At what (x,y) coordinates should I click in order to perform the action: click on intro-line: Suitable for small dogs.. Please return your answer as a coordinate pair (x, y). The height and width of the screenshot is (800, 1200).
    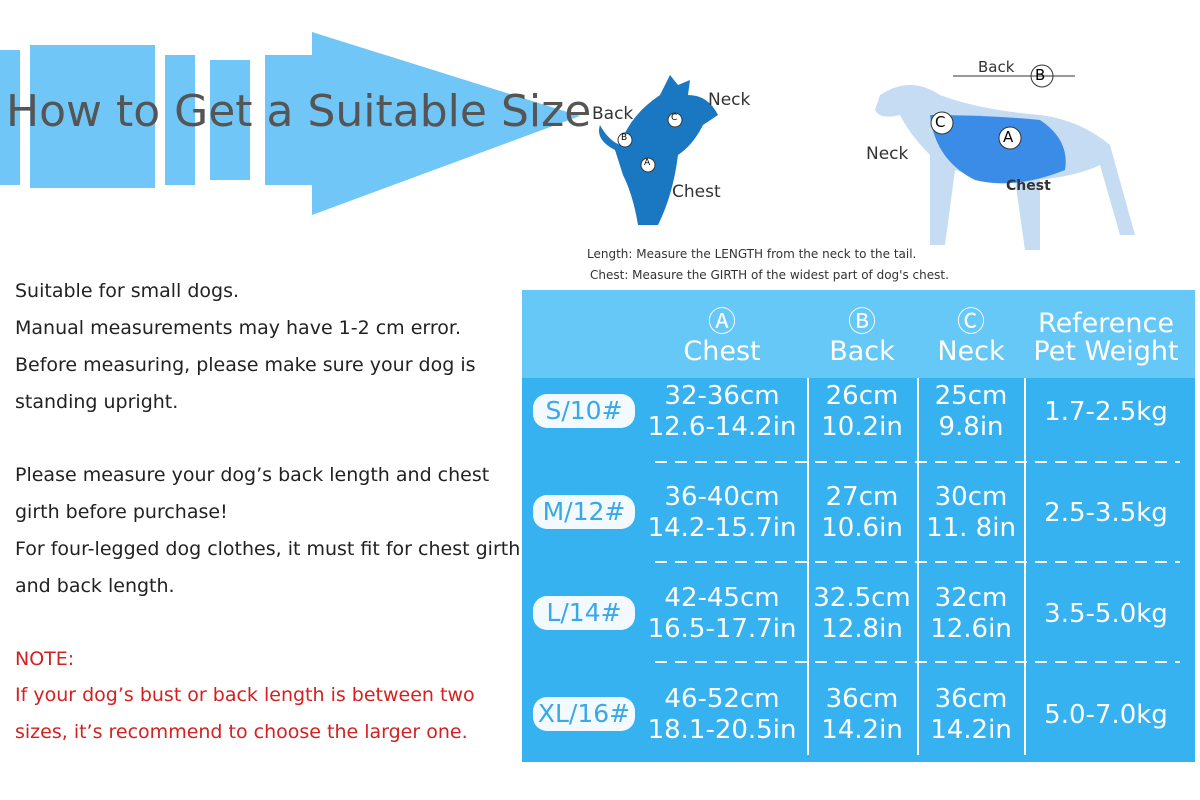
    Looking at the image, I should click on (127, 291).